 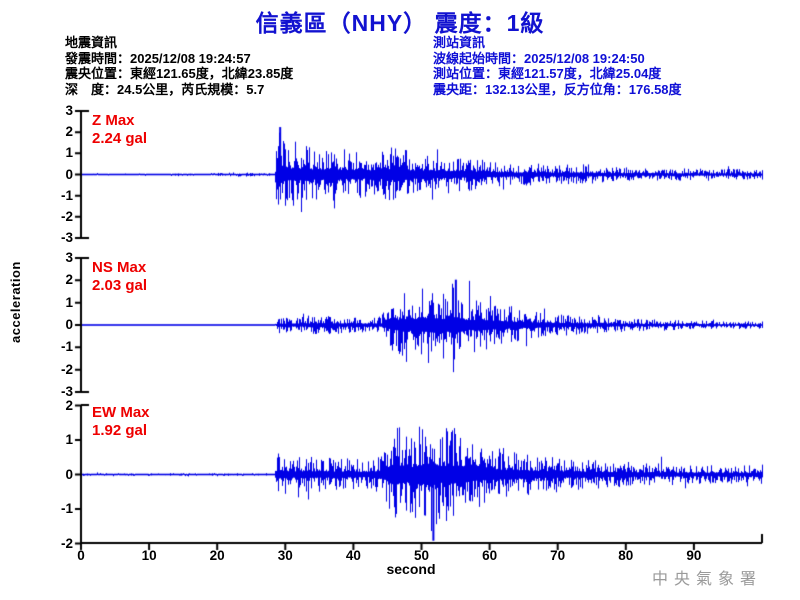 I want to click on y-tick-label-Z--2: -2, so click(x=66, y=216).